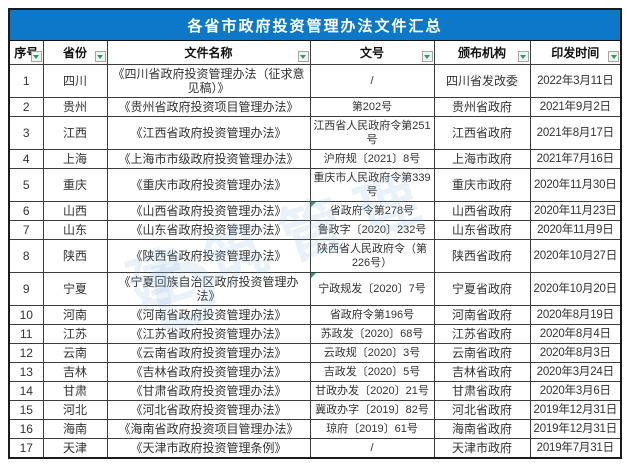  What do you see at coordinates (26, 52) in the screenshot?
I see `column-header-no: 序号` at bounding box center [26, 52].